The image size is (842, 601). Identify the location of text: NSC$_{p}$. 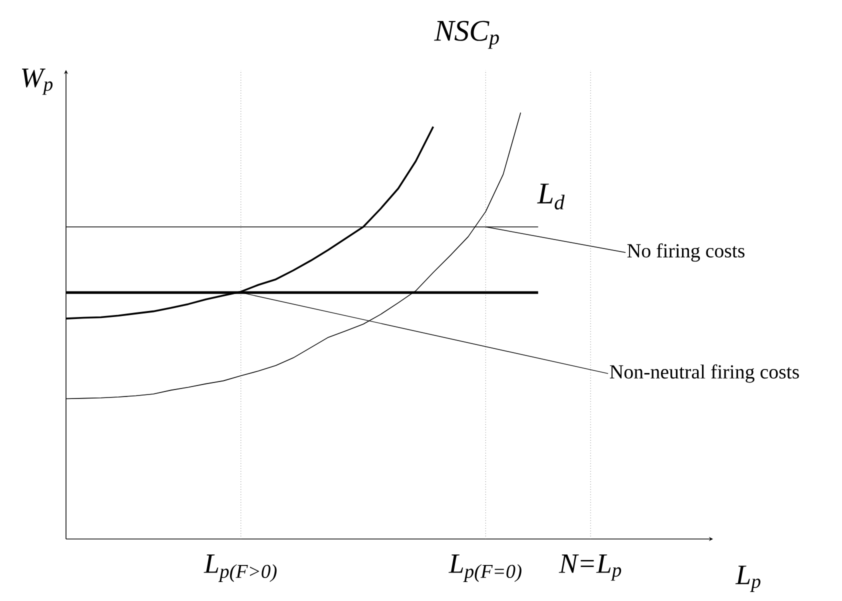
(466, 34).